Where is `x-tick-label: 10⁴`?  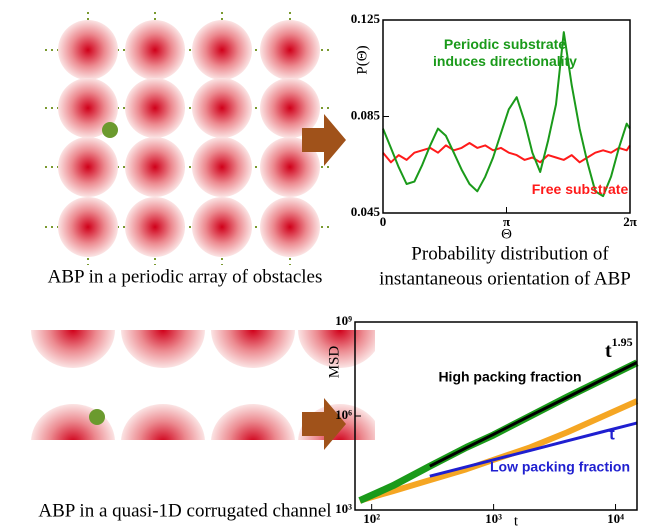
x-tick-label: 10⁴ is located at coordinates (615, 518).